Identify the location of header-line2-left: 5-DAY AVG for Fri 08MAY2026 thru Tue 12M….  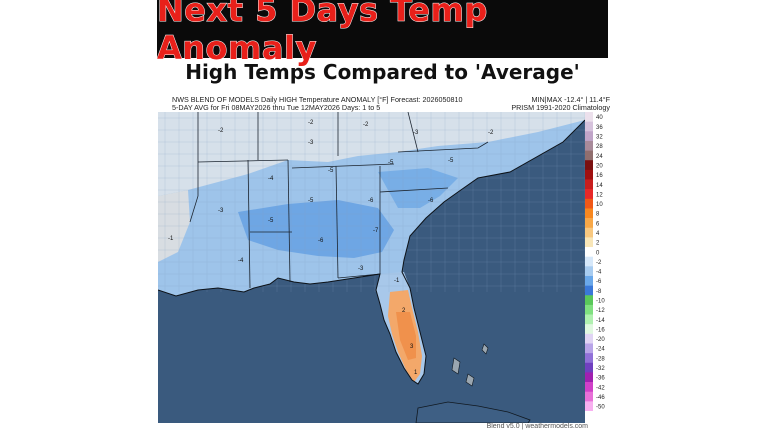
(276, 107).